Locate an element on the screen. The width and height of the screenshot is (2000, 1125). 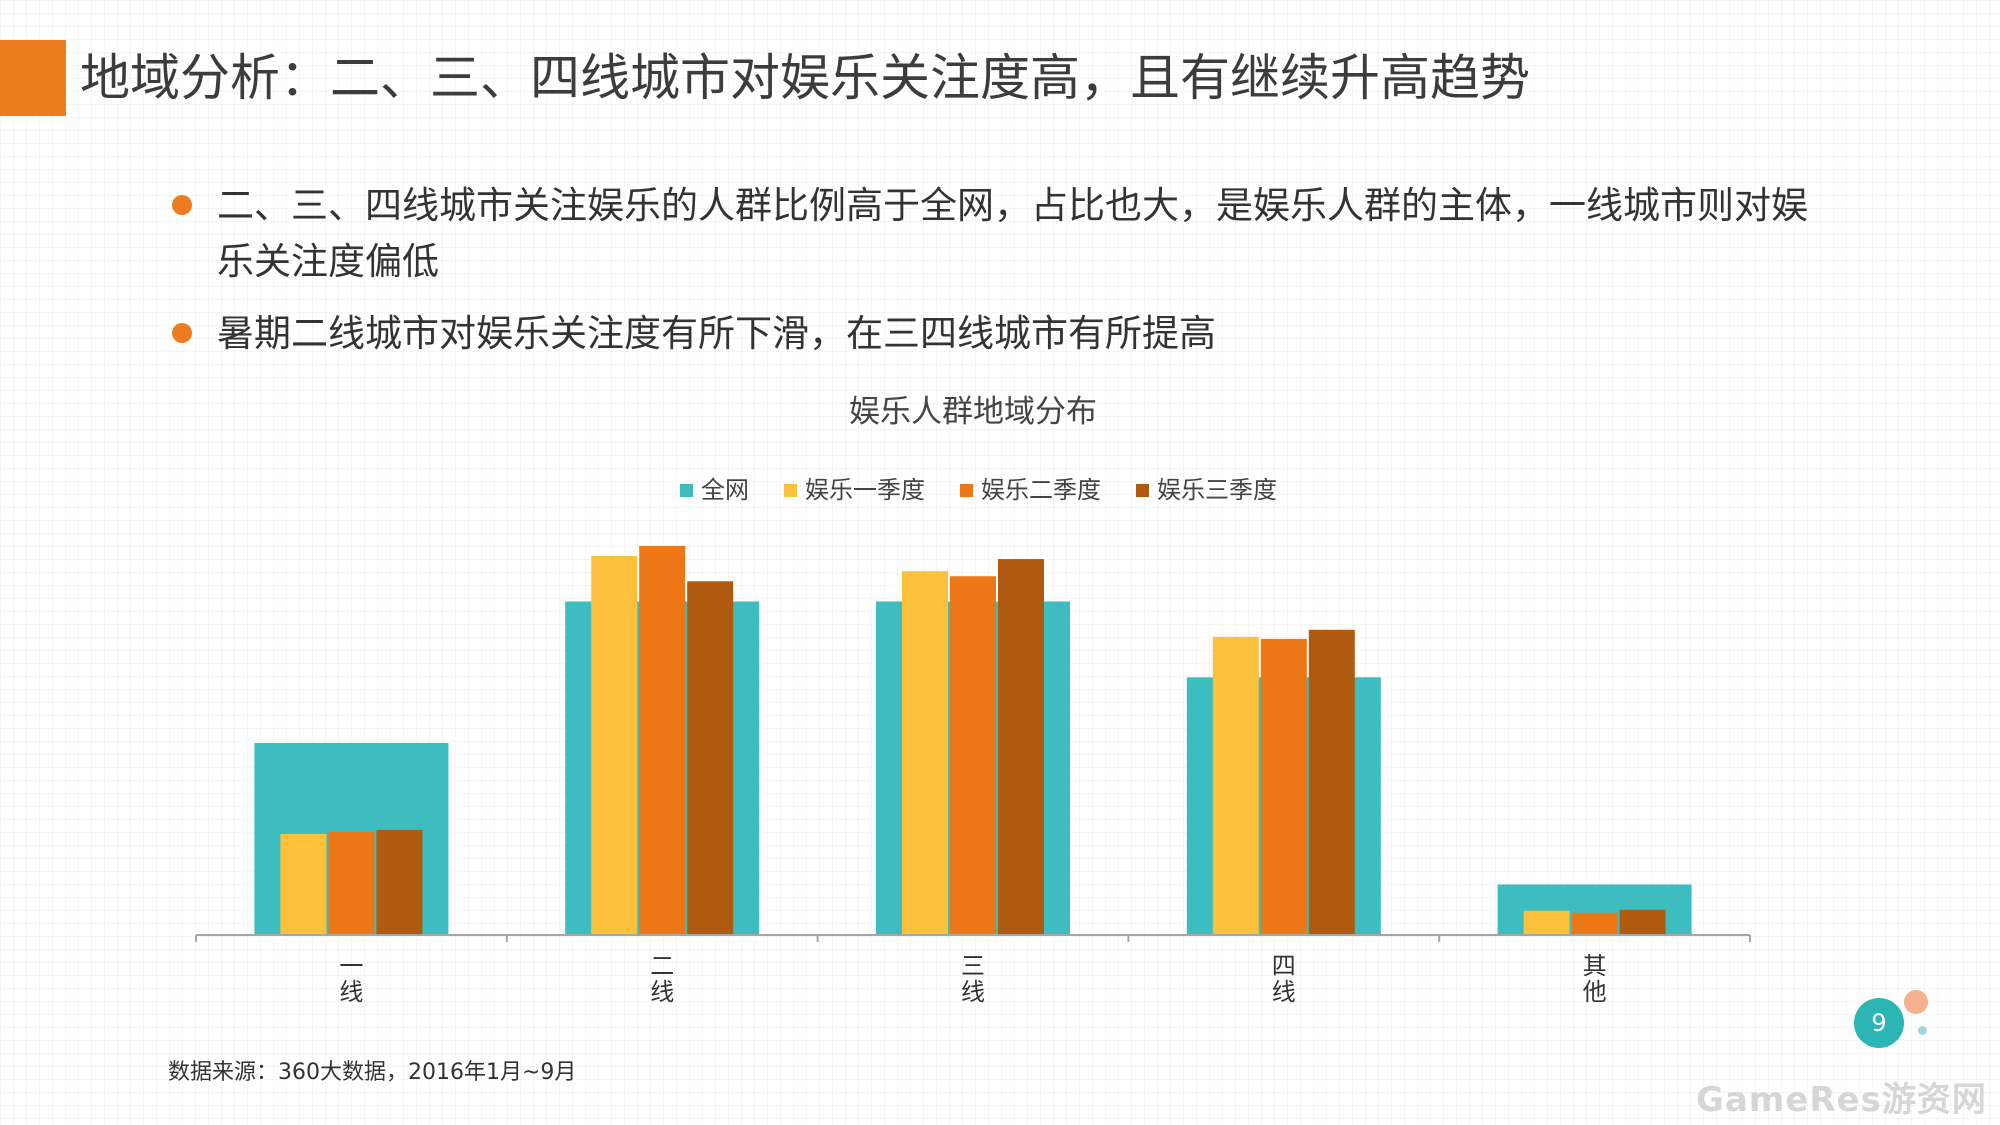
legend-label: 娱乐三季度 is located at coordinates (1217, 490).